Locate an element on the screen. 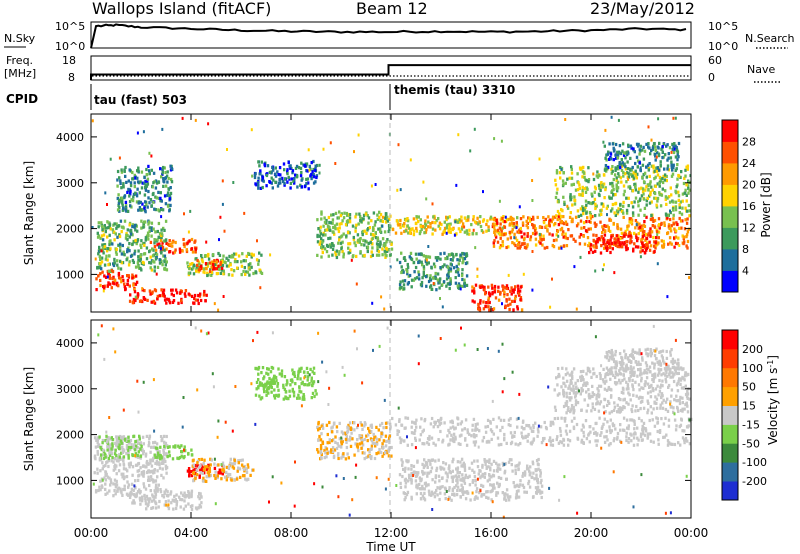 This screenshot has height=554, width=800. freq-right-label: Nave is located at coordinates (761, 69).